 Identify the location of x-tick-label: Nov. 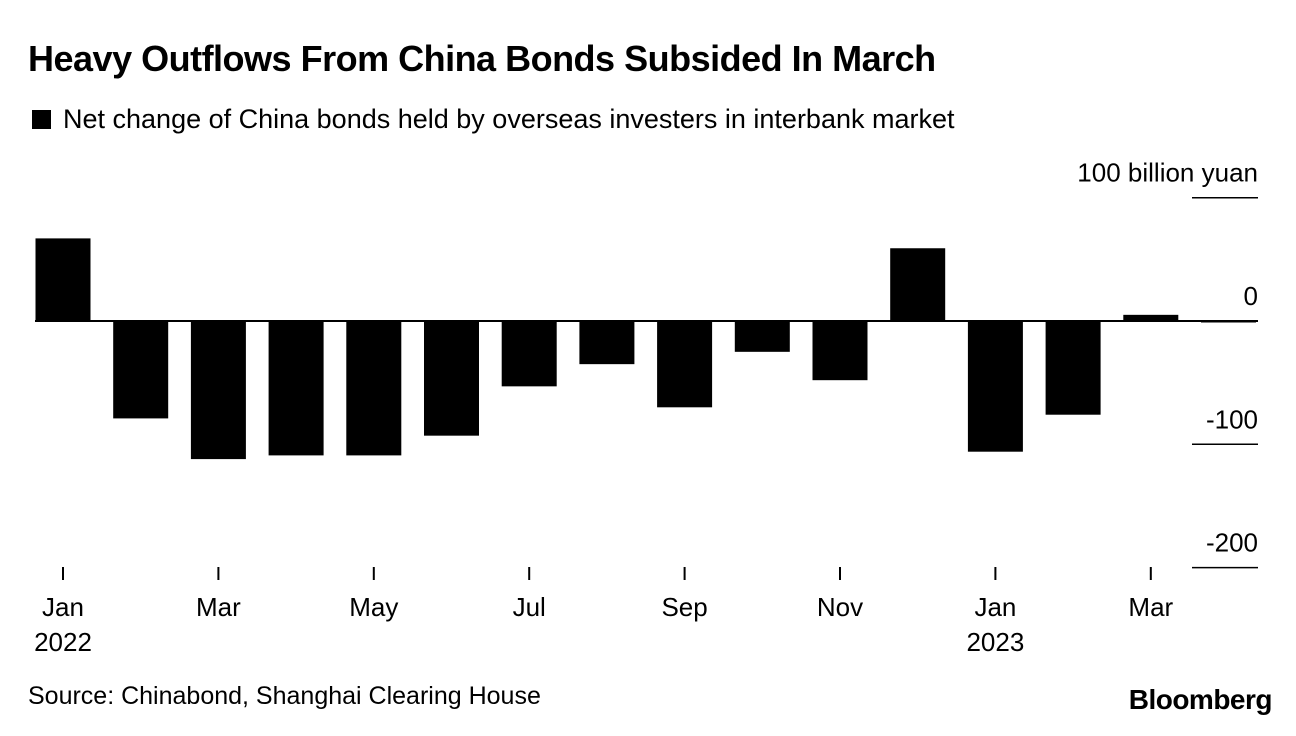
(840, 607).